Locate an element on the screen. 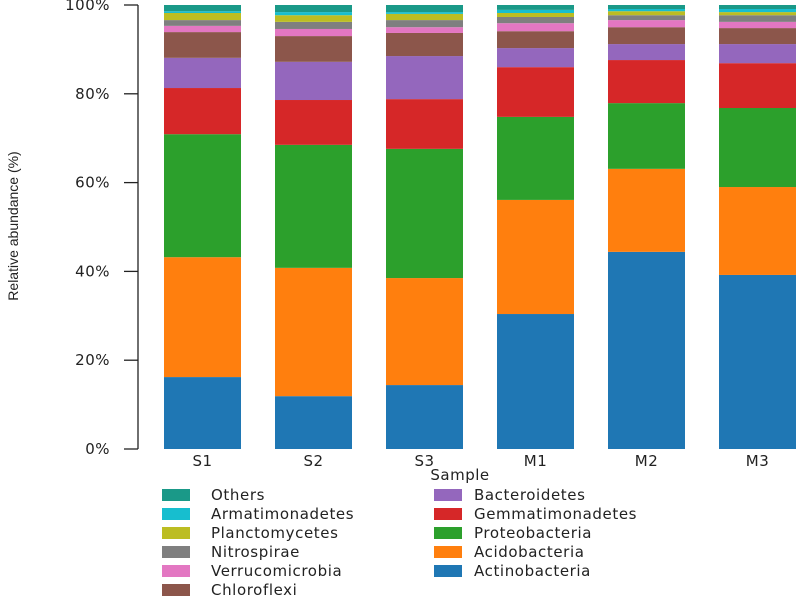  legend-item-planctomycetes: Planctomycetes is located at coordinates (250, 533).